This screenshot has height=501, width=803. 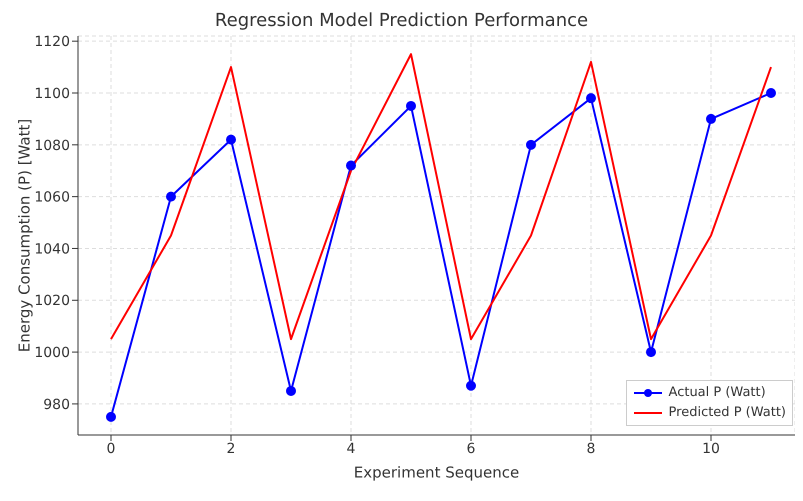 What do you see at coordinates (52, 94) in the screenshot?
I see `y-tick-label: 1100` at bounding box center [52, 94].